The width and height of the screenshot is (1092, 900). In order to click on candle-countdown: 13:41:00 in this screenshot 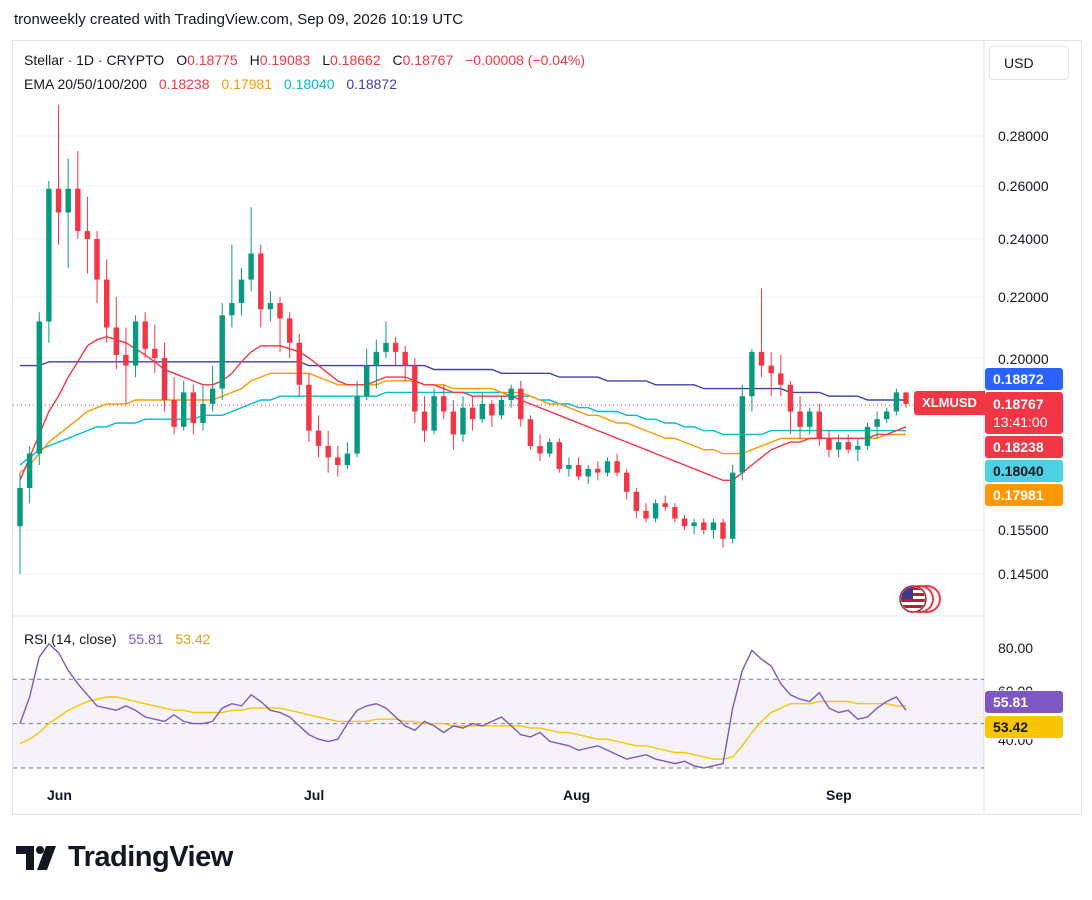, I will do `click(1020, 422)`.